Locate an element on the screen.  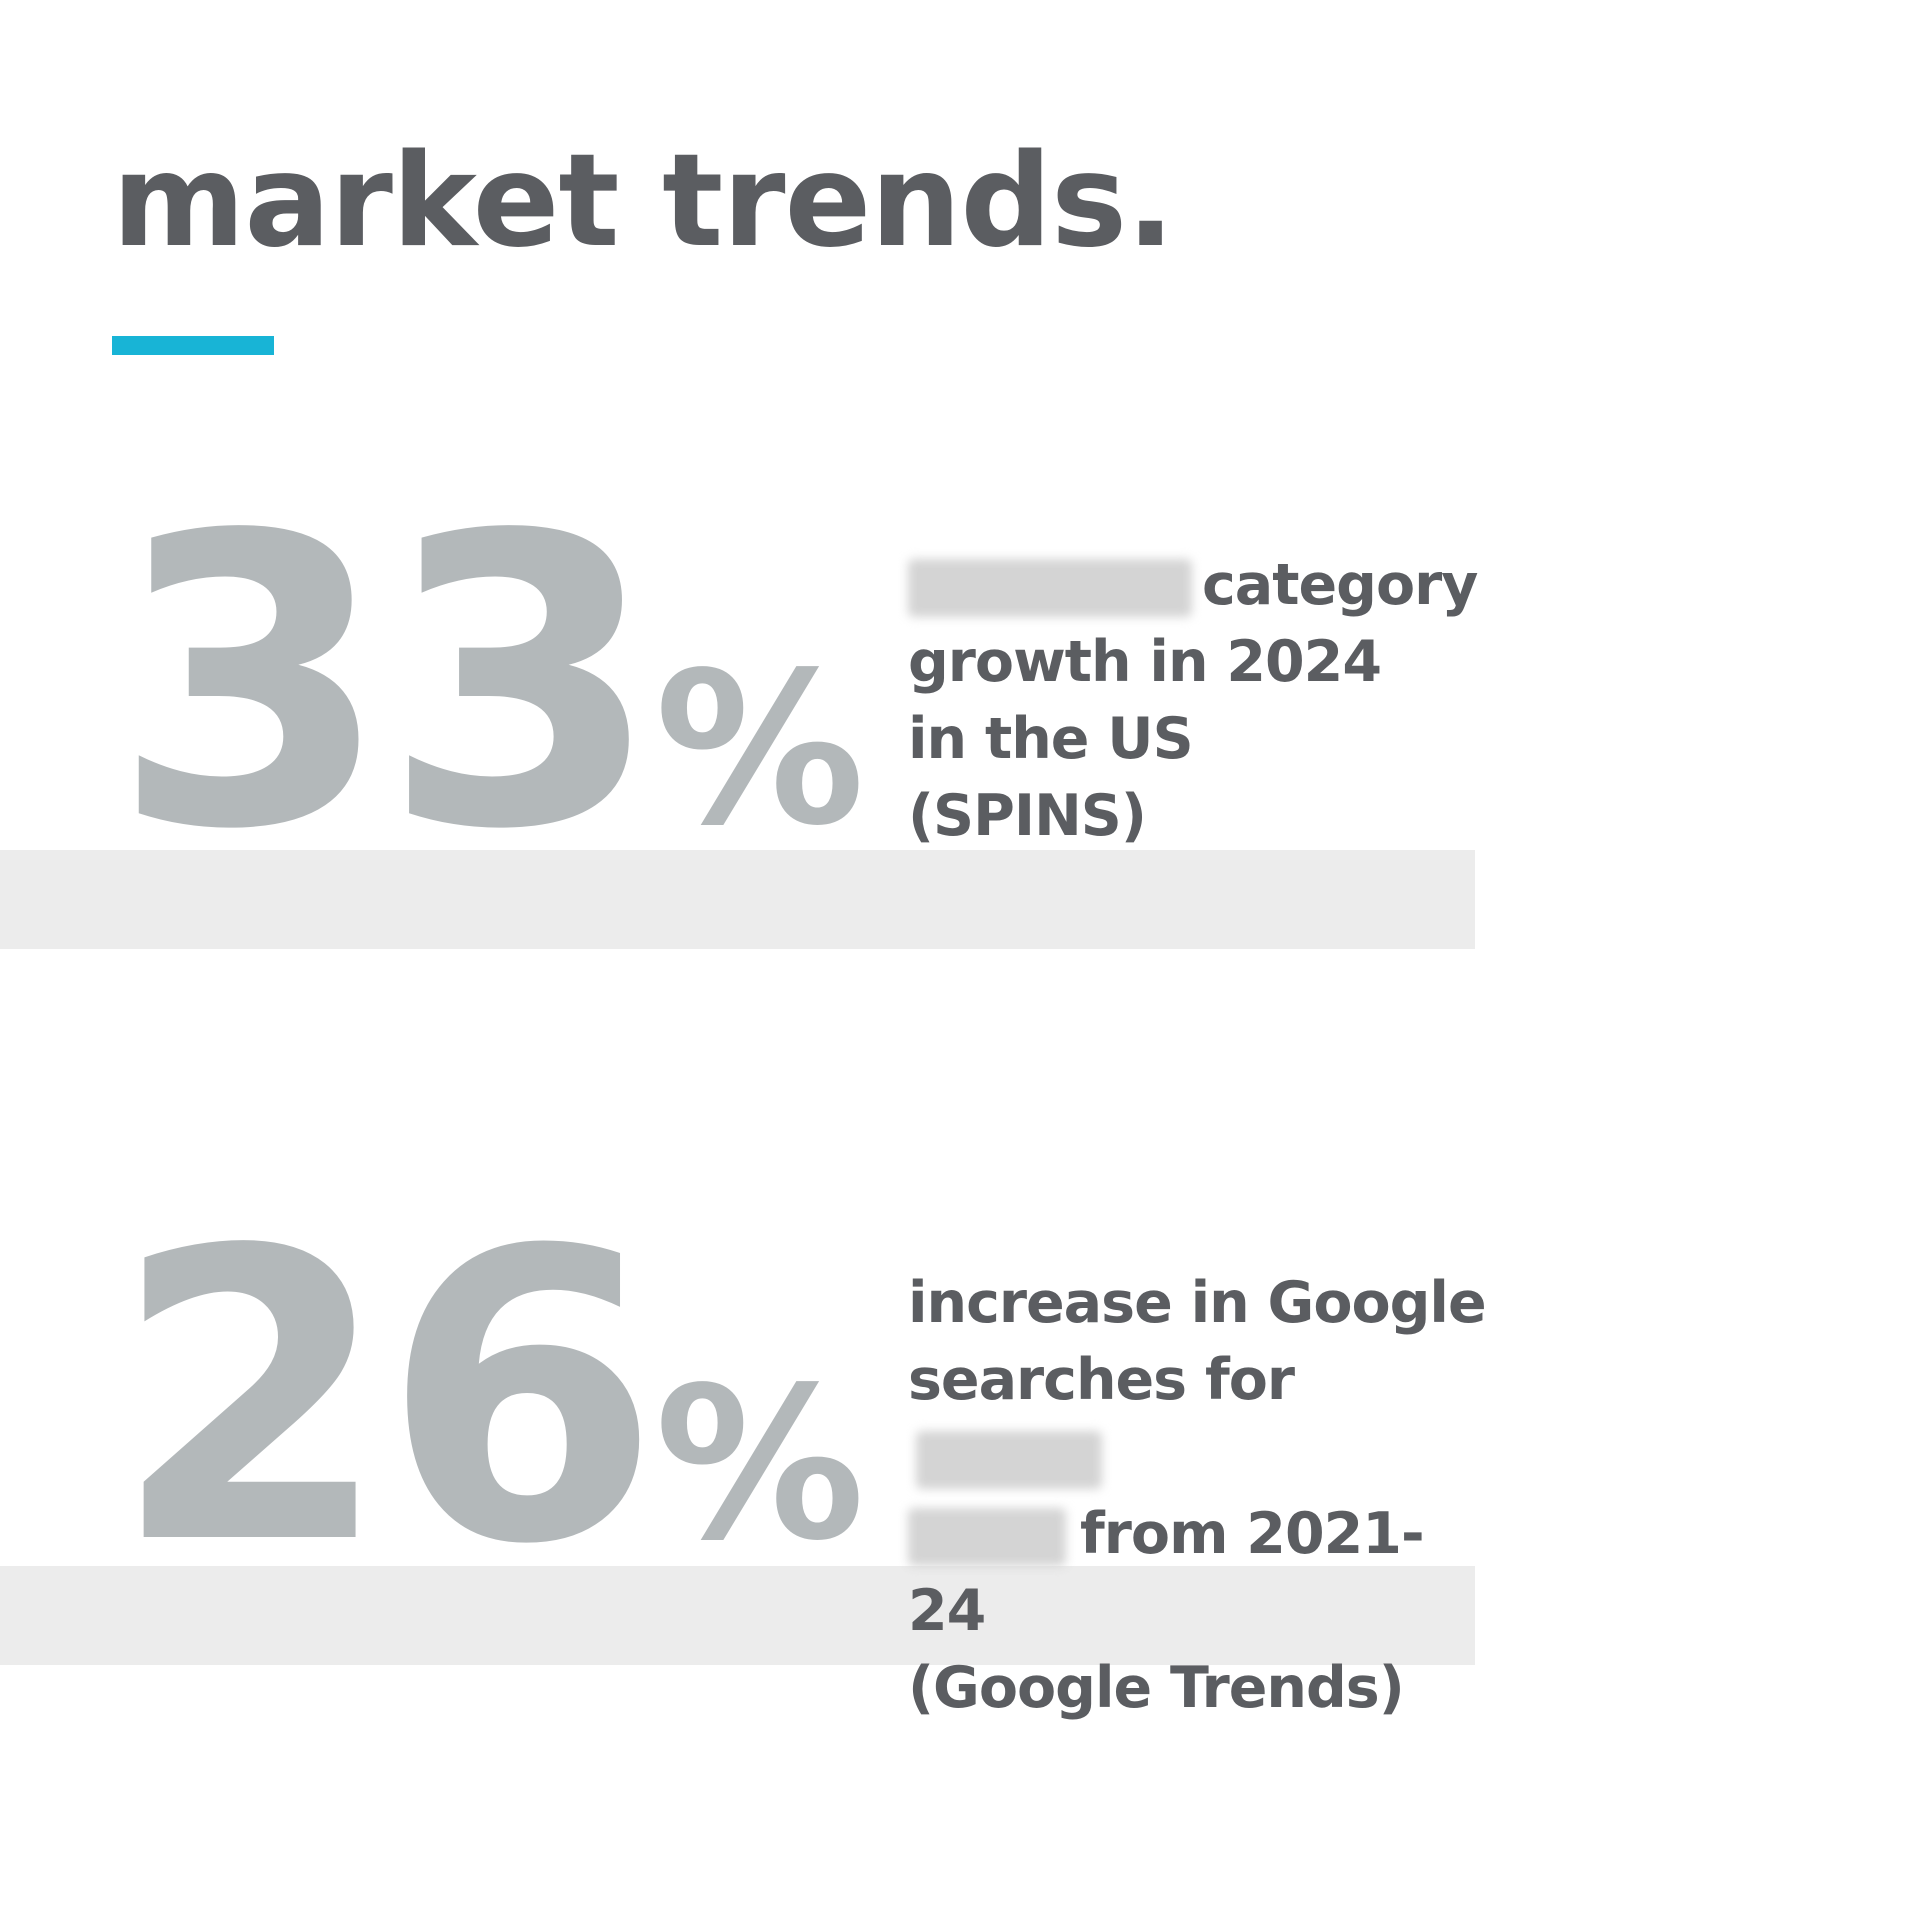
page-title: market trends. is located at coordinates (643, 201).